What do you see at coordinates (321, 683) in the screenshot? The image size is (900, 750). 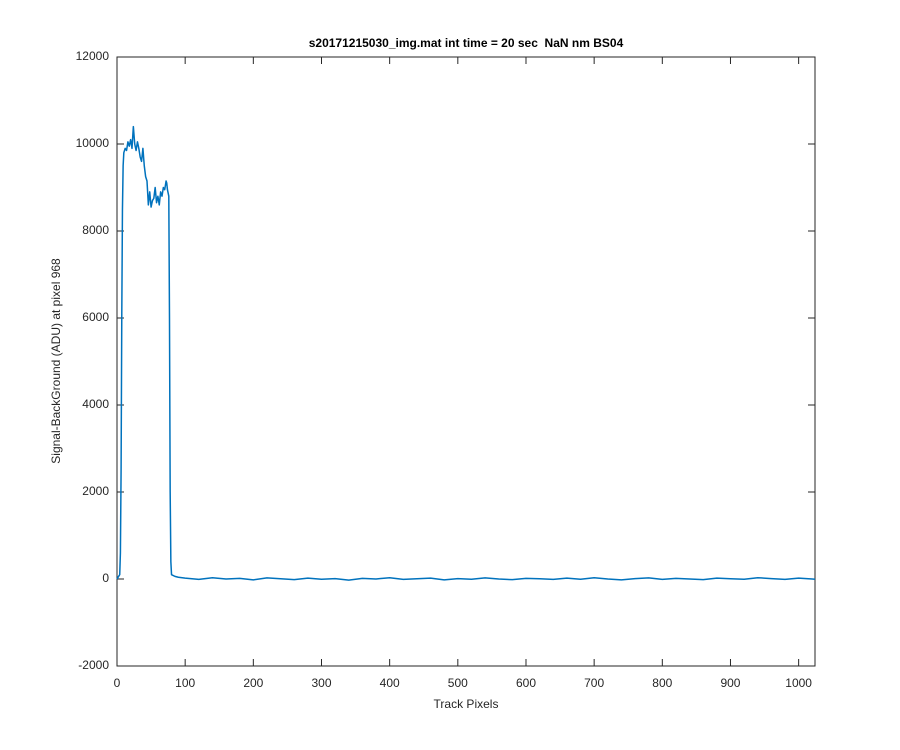 I see `x-tick-label: 300` at bounding box center [321, 683].